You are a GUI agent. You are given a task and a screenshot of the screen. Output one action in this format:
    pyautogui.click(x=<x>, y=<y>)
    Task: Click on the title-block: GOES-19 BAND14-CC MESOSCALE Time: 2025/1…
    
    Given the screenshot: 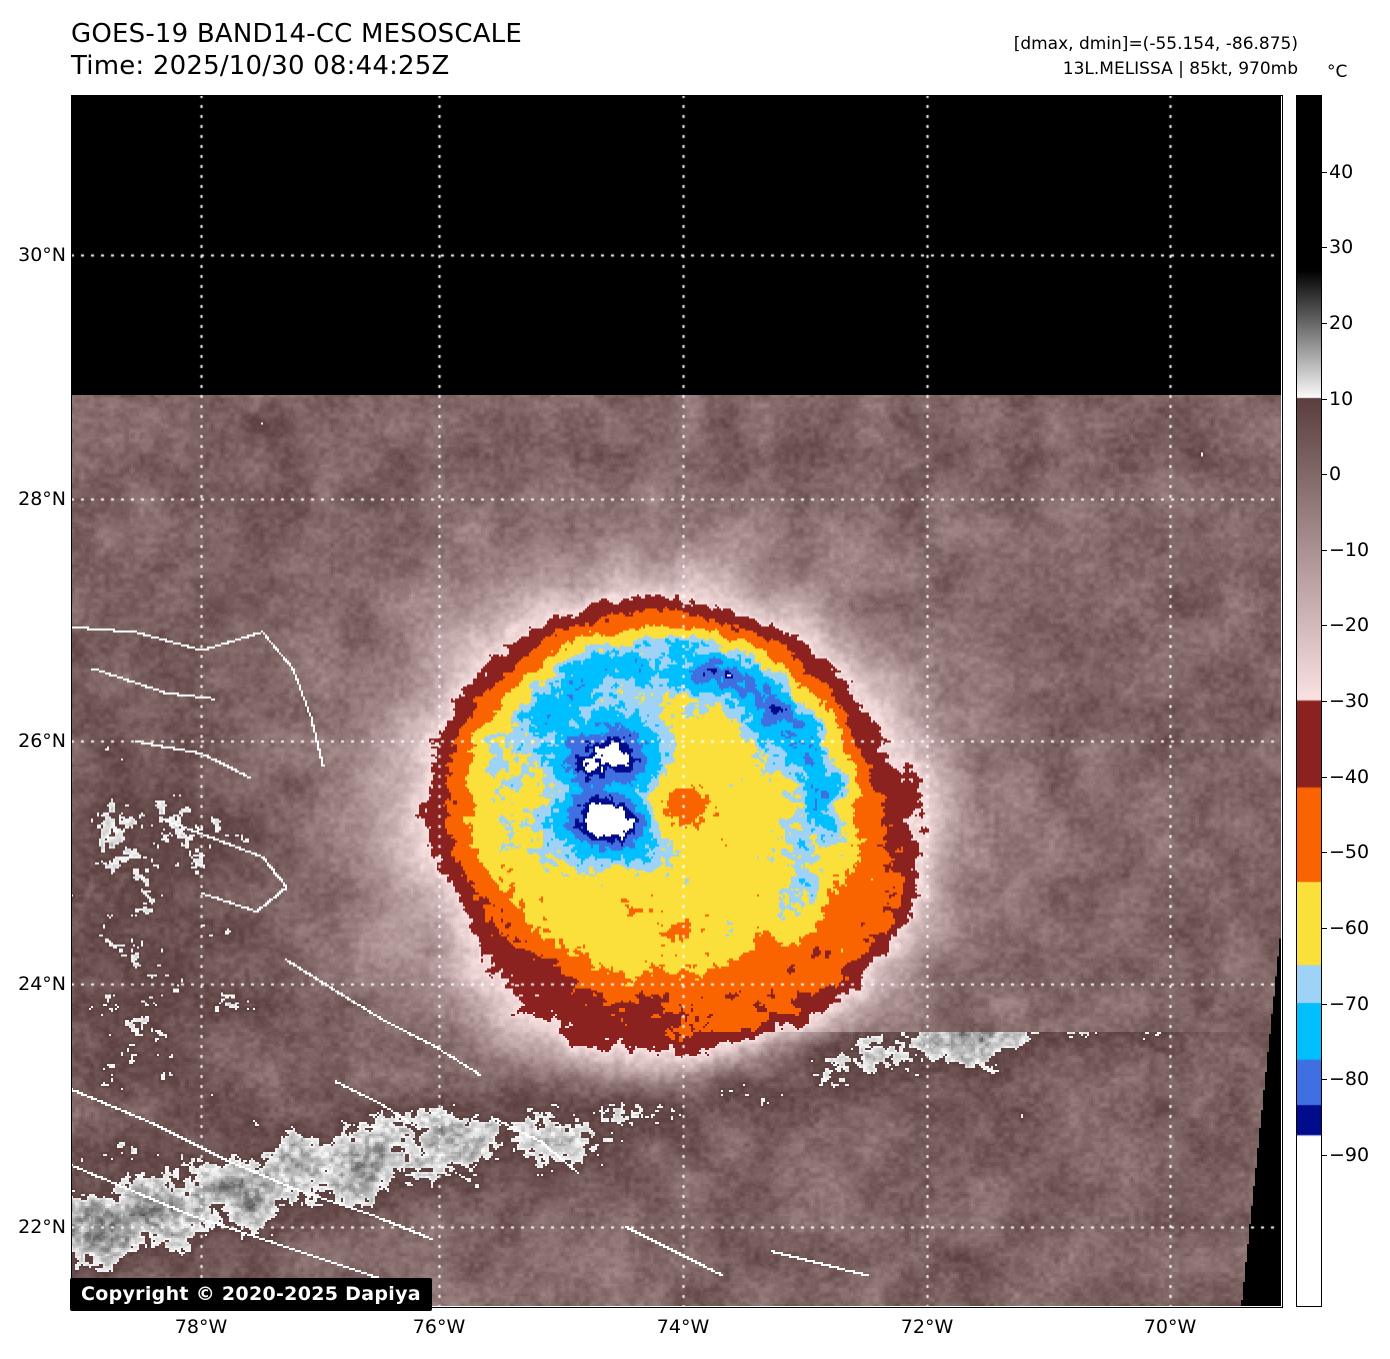 What is the action you would take?
    pyautogui.click(x=296, y=50)
    